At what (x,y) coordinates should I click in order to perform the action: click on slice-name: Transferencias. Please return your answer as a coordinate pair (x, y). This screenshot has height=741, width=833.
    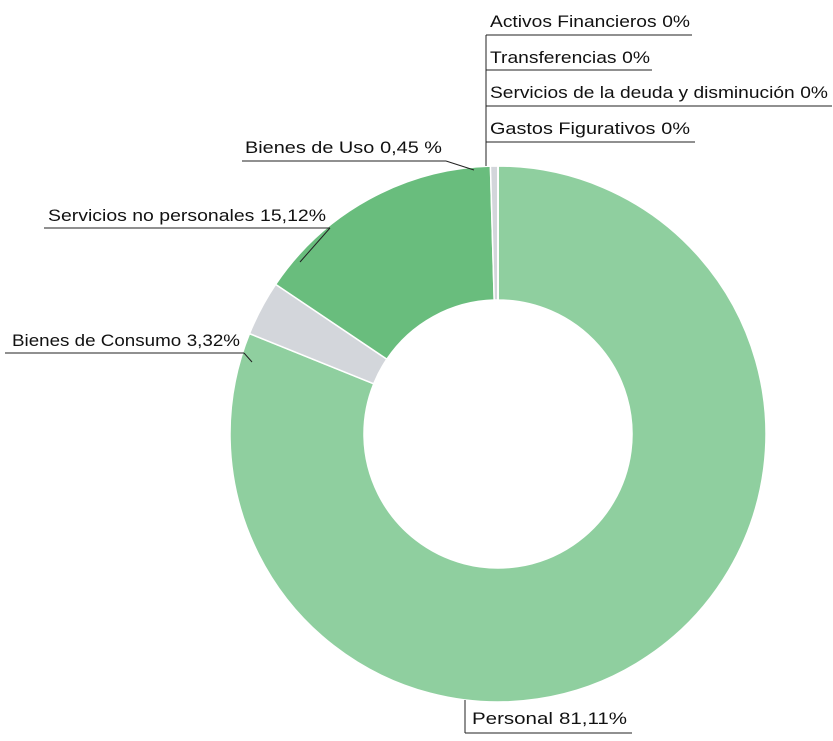
    Looking at the image, I should click on (553, 57).